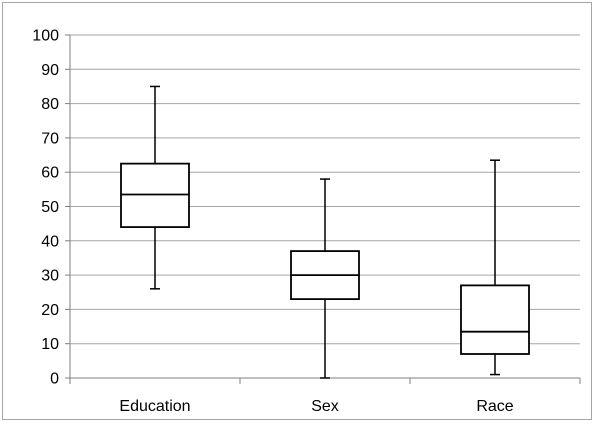 Image resolution: width=598 pixels, height=425 pixels. Describe the element at coordinates (50, 276) in the screenshot. I see `y-tick-label-30: 30` at that location.